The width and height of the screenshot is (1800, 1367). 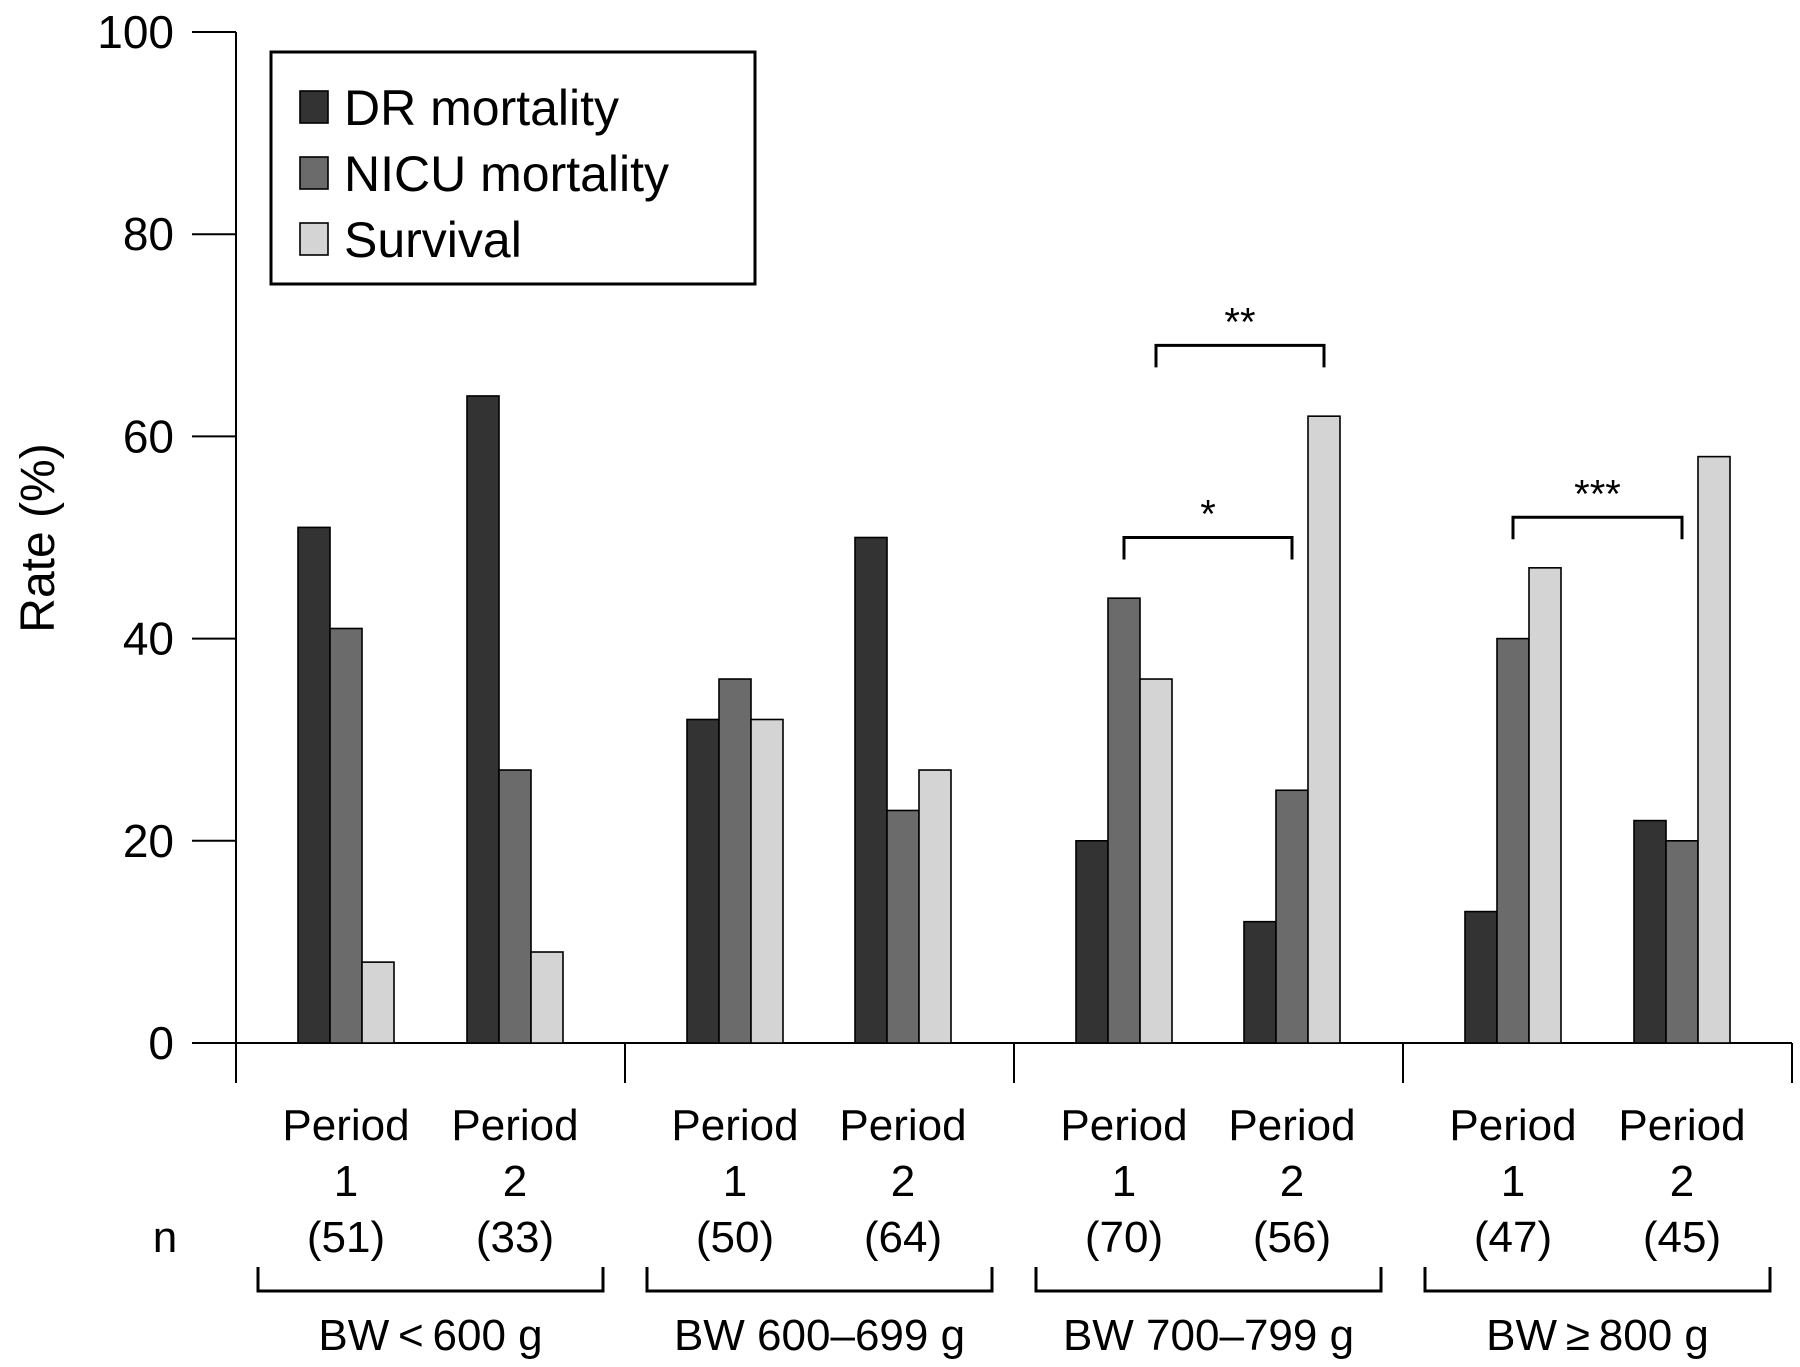 What do you see at coordinates (1292, 1237) in the screenshot?
I see `sample-size: (56)` at bounding box center [1292, 1237].